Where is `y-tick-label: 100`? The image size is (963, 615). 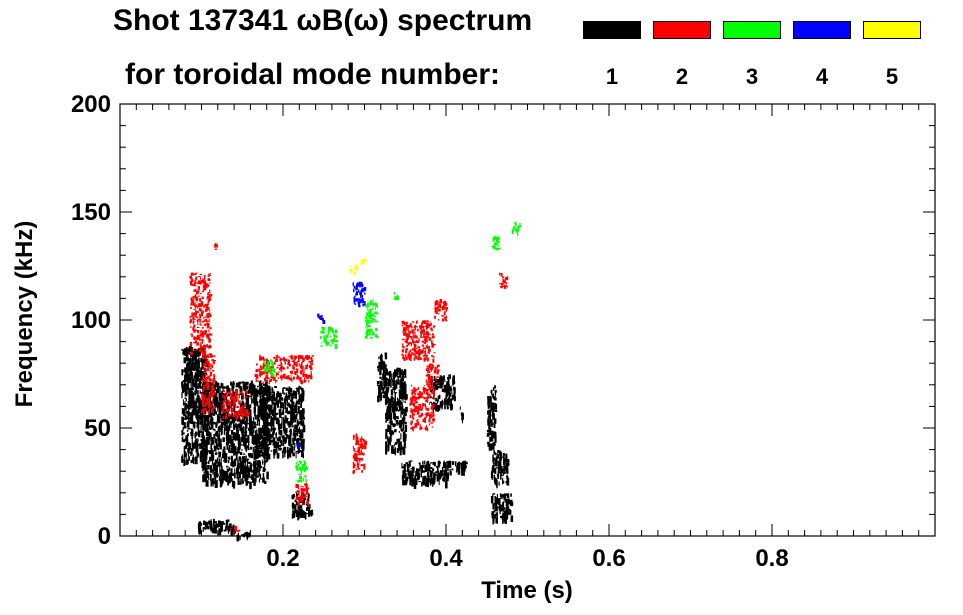 y-tick-label: 100 is located at coordinates (91, 320).